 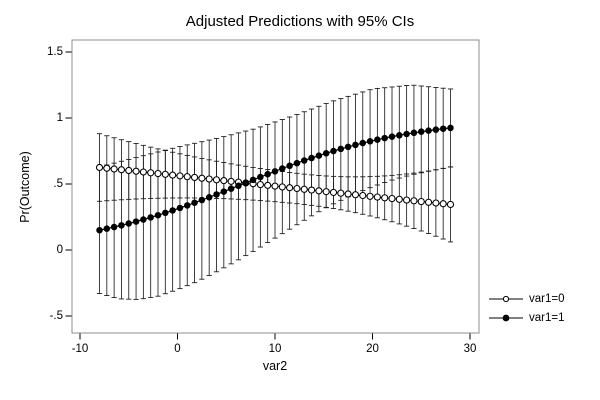 I want to click on x-tick-label: 10, so click(x=275, y=349).